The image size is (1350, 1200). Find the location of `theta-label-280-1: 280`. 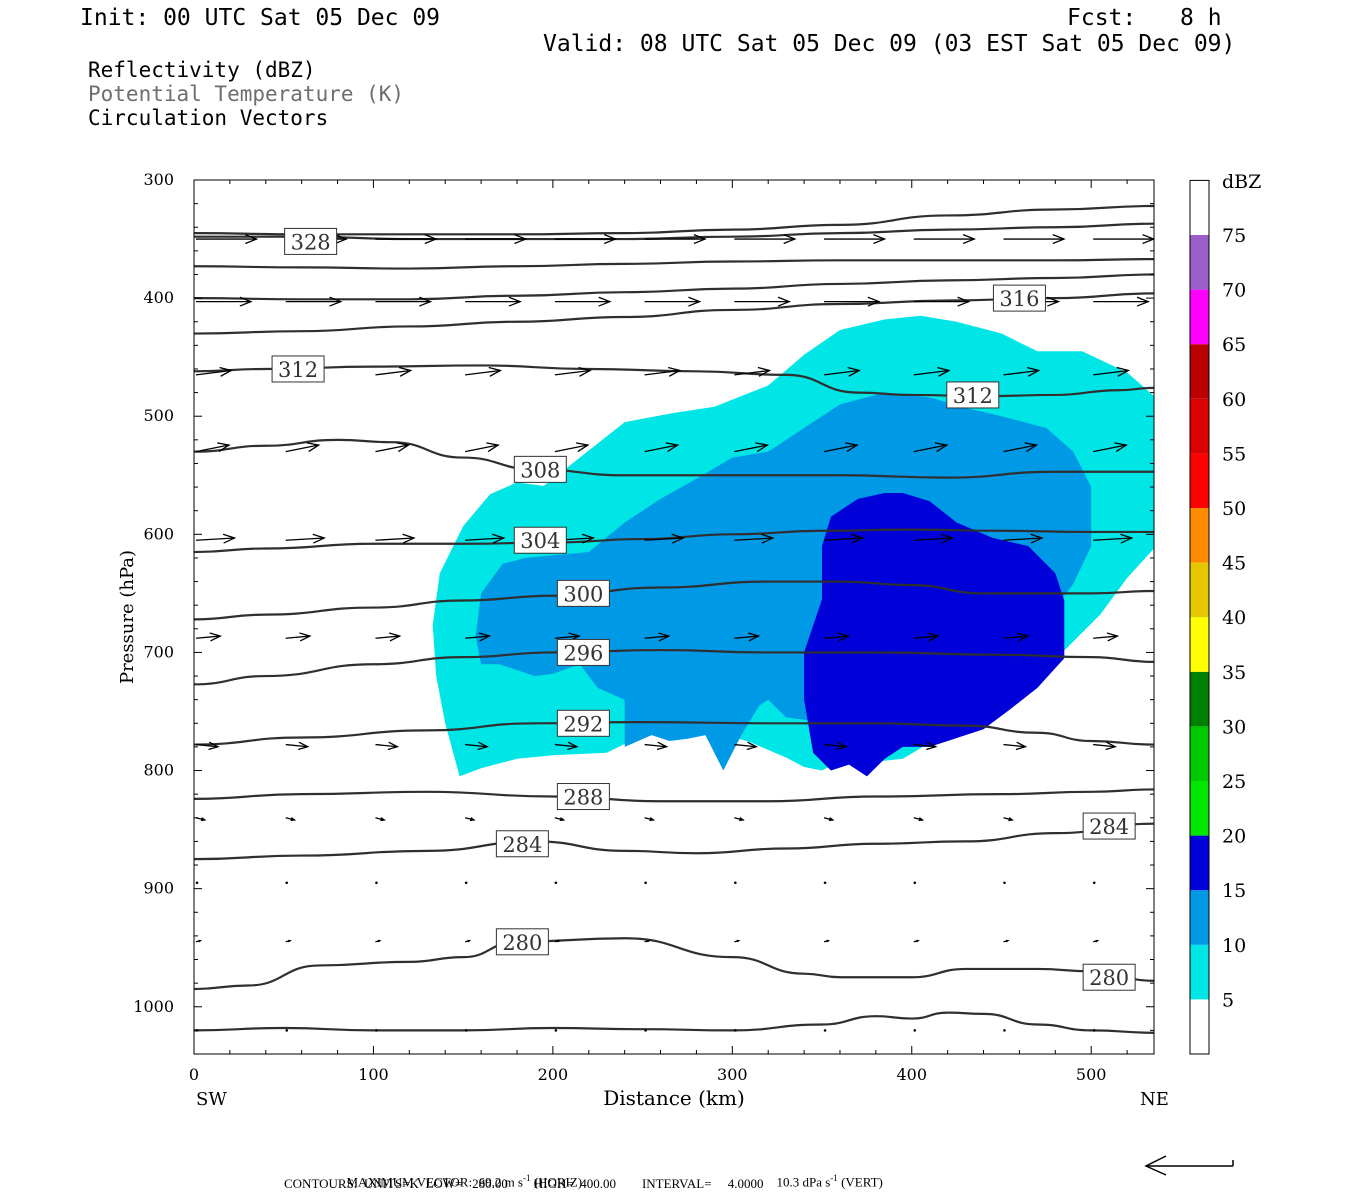

theta-label-280-1: 280 is located at coordinates (1109, 978).